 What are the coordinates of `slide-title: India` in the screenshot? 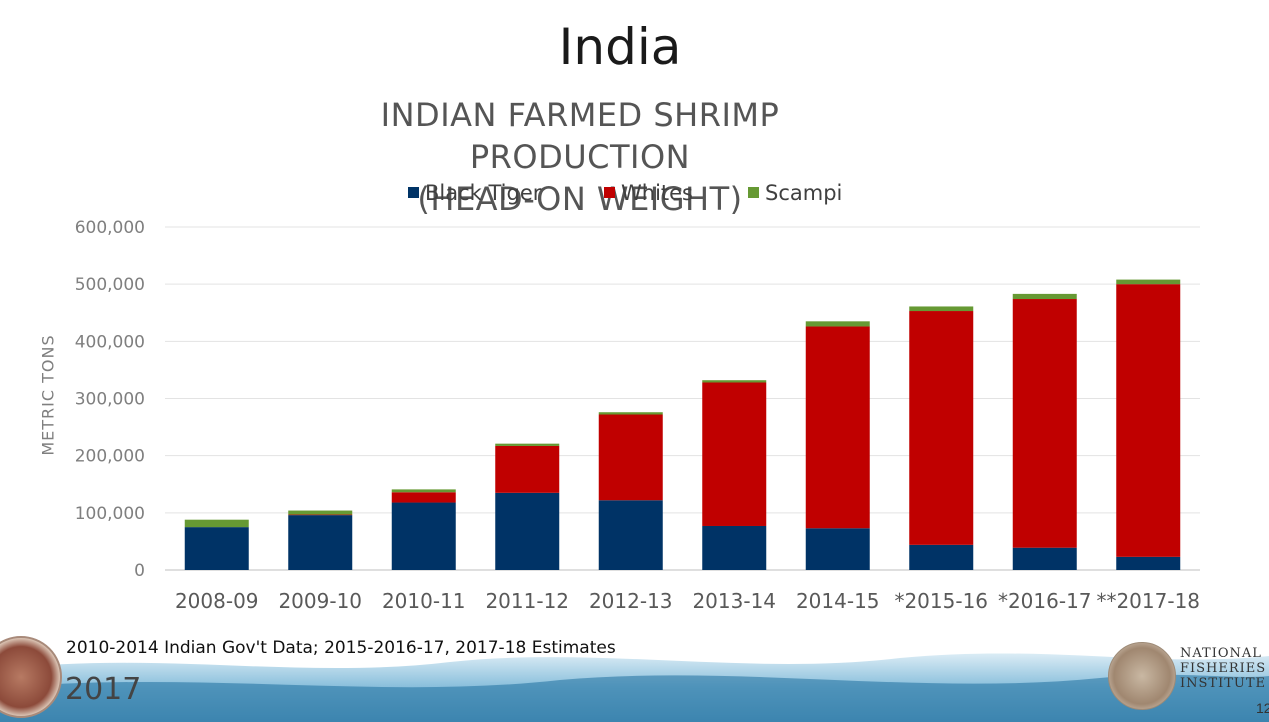 It's located at (620, 47).